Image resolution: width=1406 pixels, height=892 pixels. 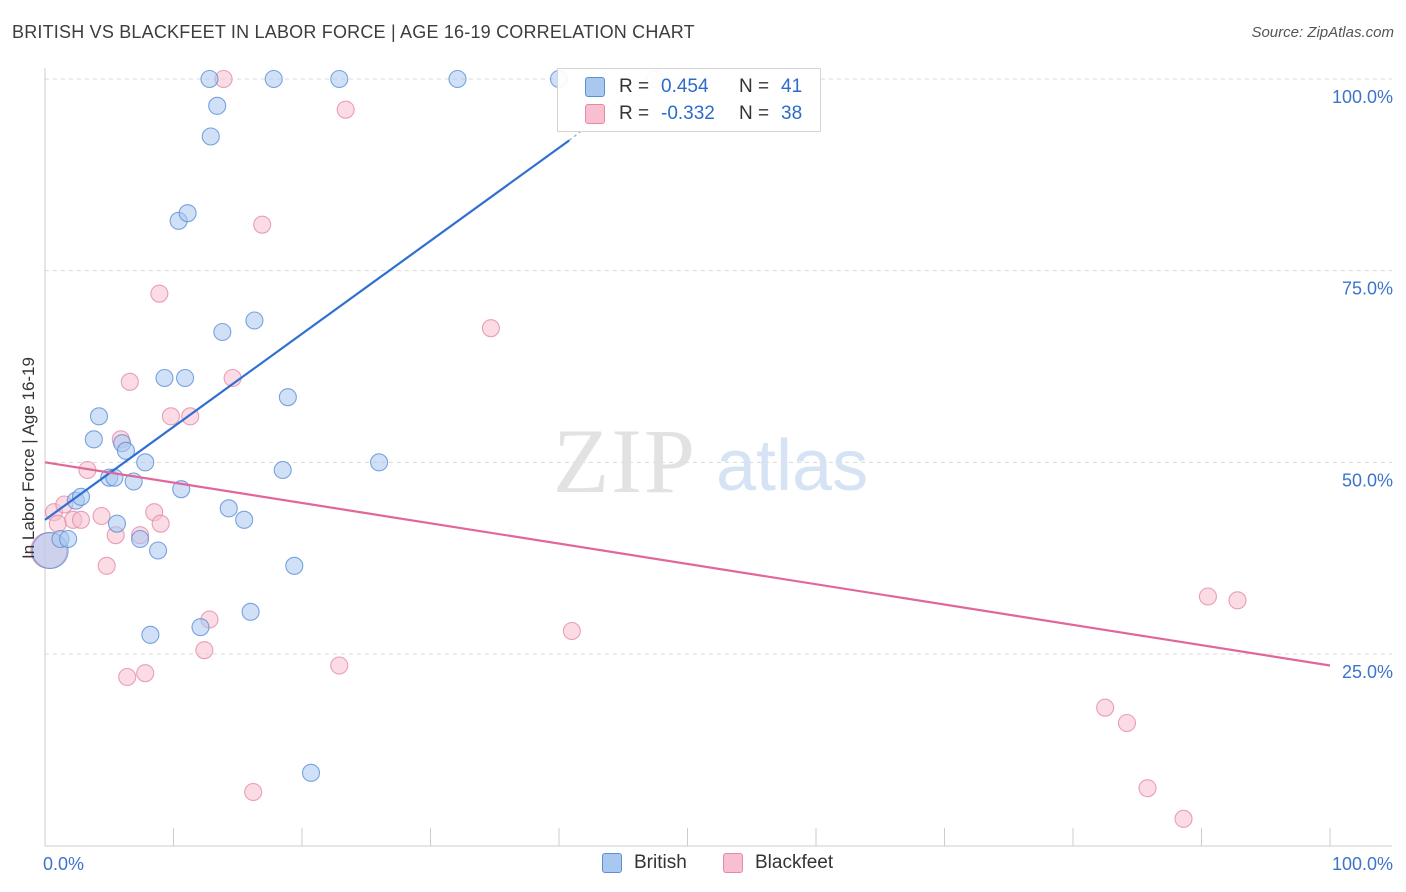 I want to click on blackfeet-swatch, so click(x=595, y=114).